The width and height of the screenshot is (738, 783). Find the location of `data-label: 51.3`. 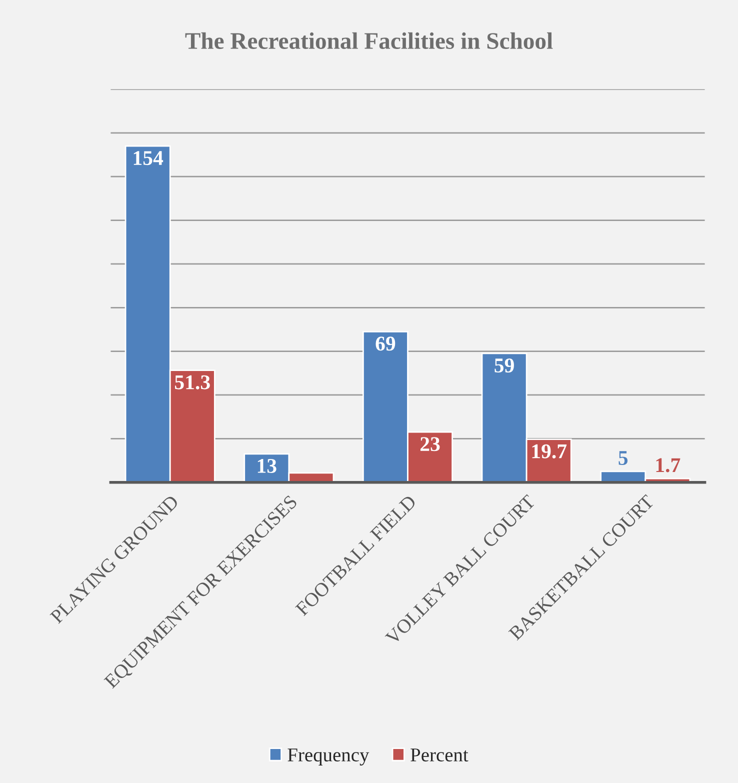

data-label: 51.3 is located at coordinates (192, 382).